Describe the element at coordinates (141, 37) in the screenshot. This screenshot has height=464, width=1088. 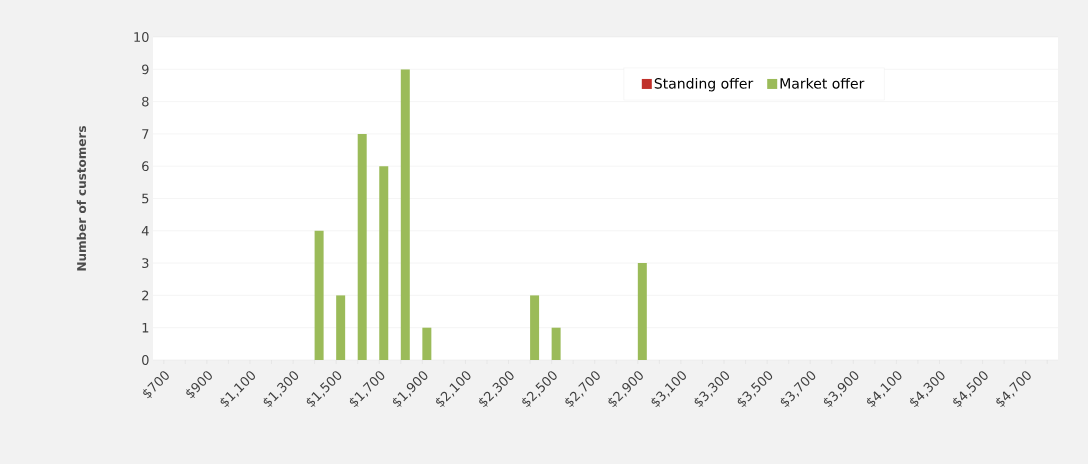
I see `y-tick-label: 10` at that location.